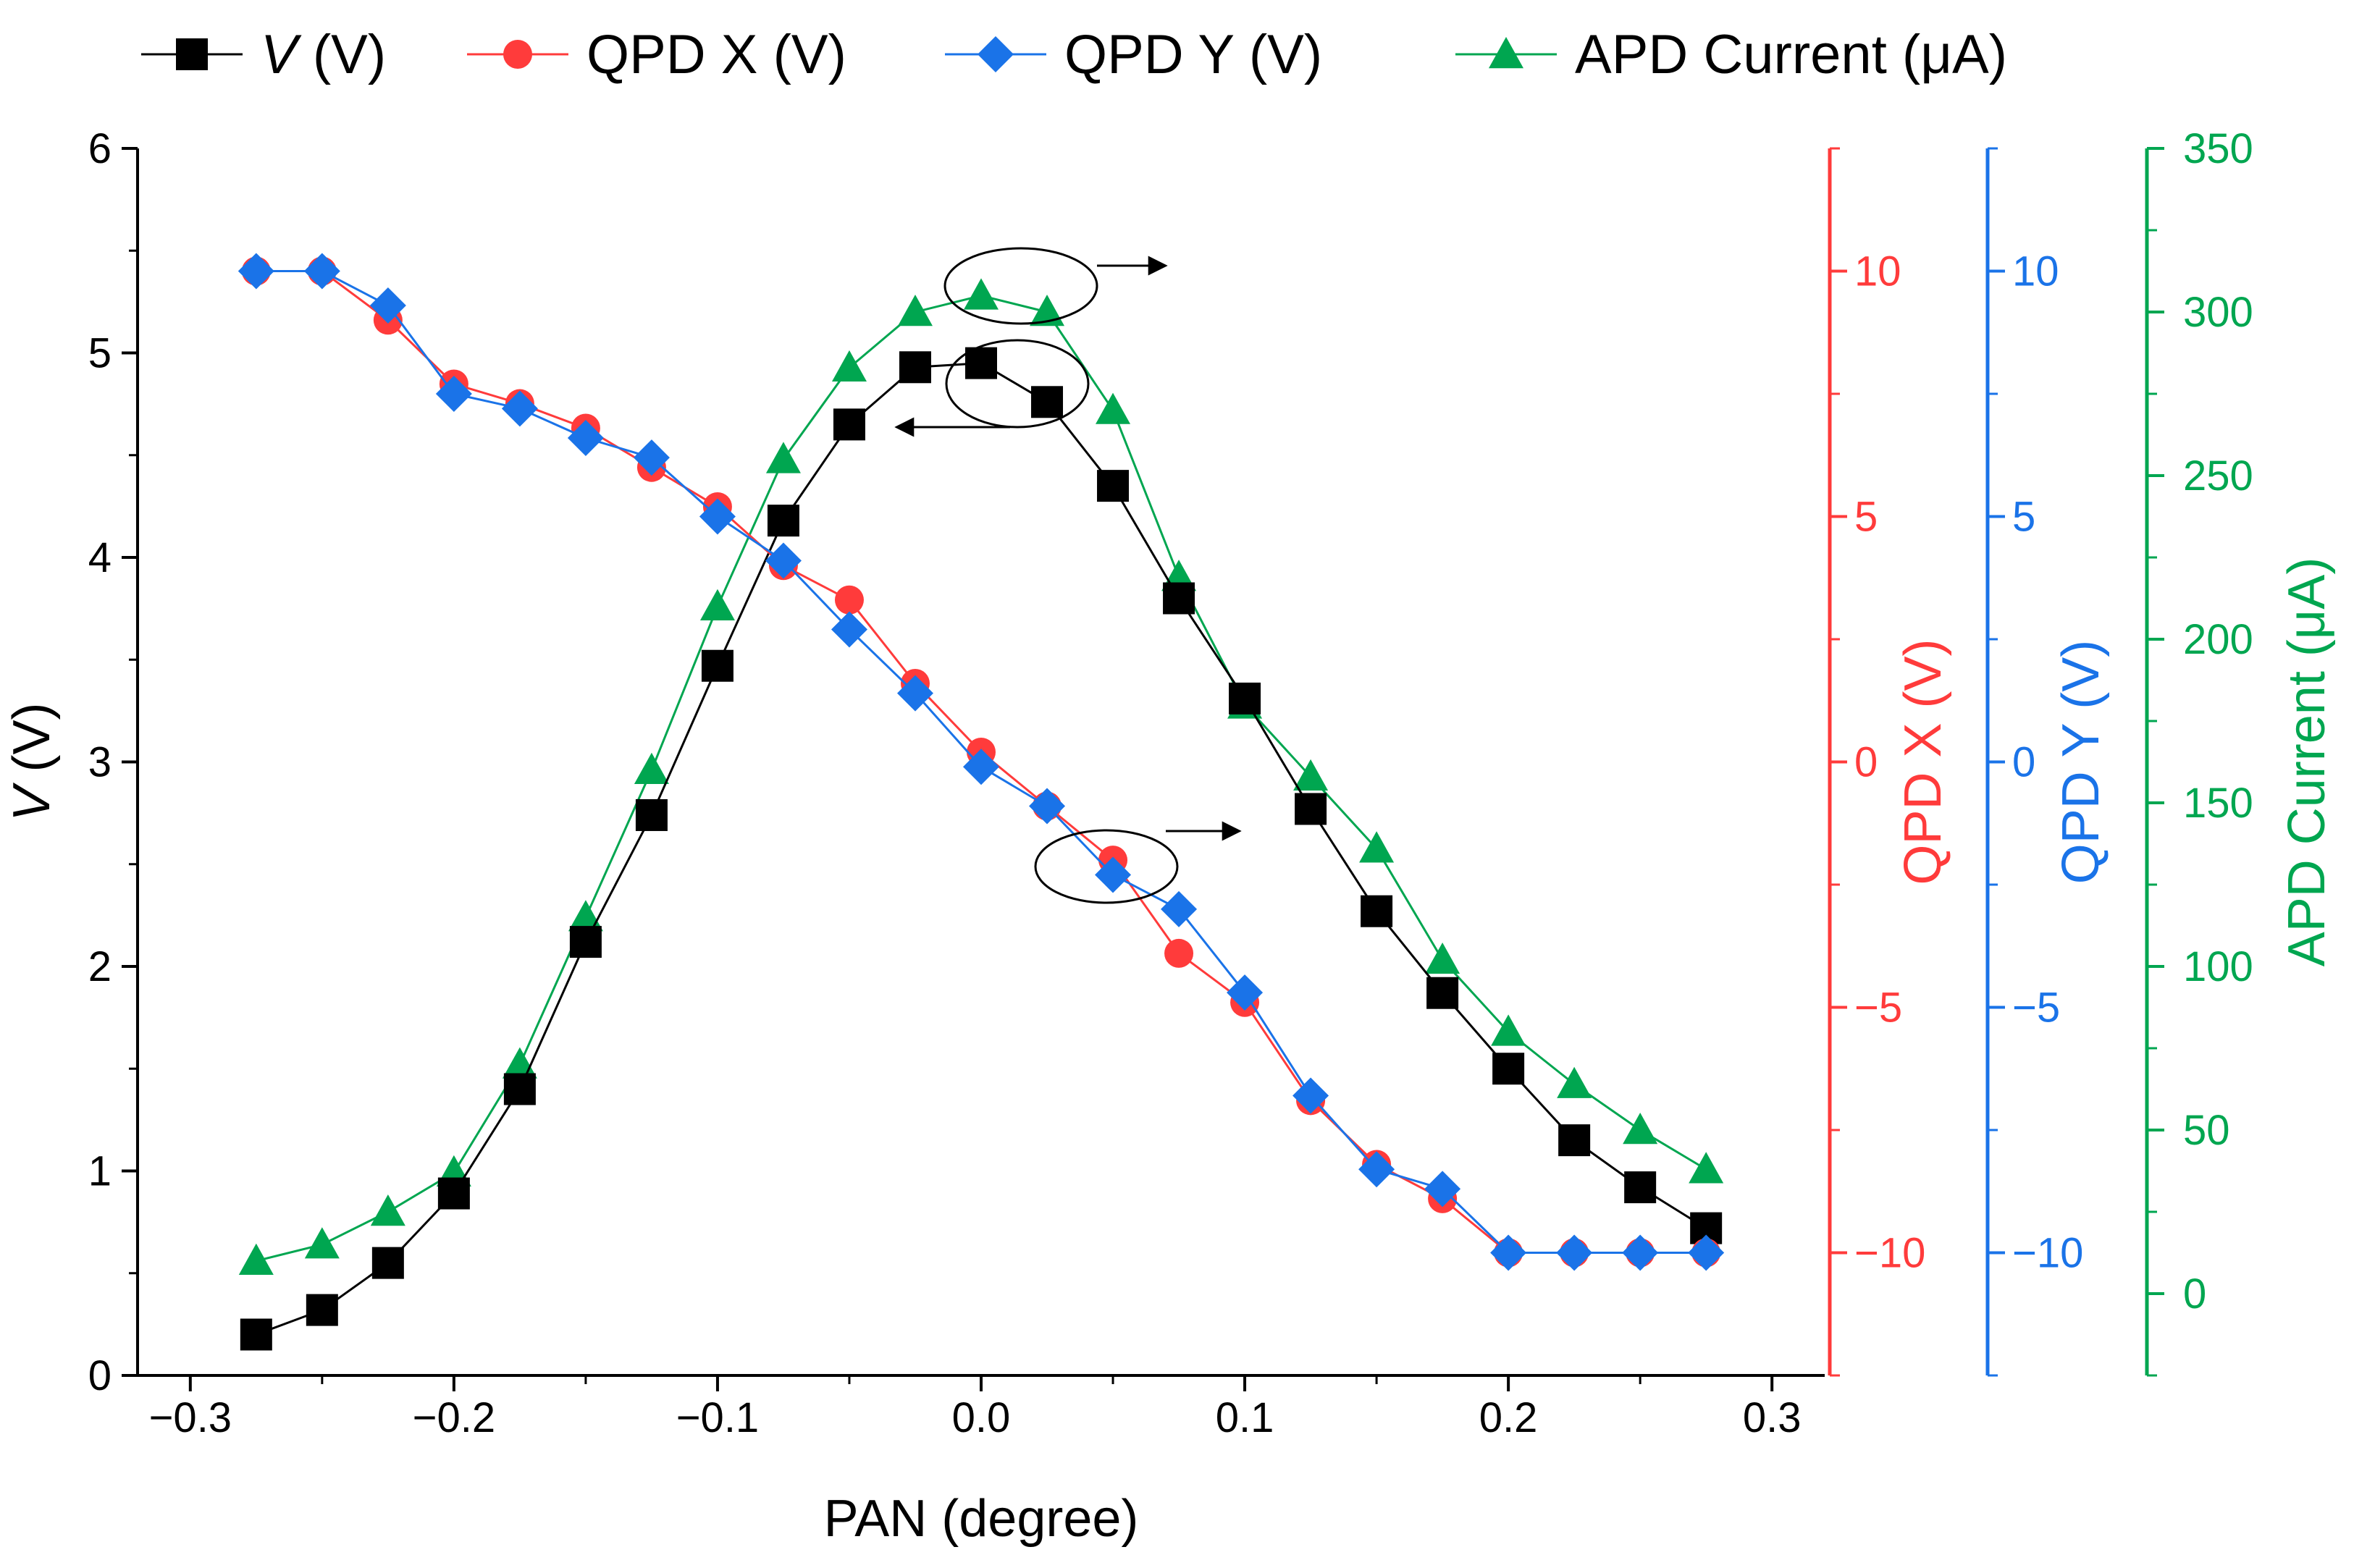 This screenshot has height=1568, width=2354. What do you see at coordinates (100, 557) in the screenshot?
I see `v-axis-tick-label: 4` at bounding box center [100, 557].